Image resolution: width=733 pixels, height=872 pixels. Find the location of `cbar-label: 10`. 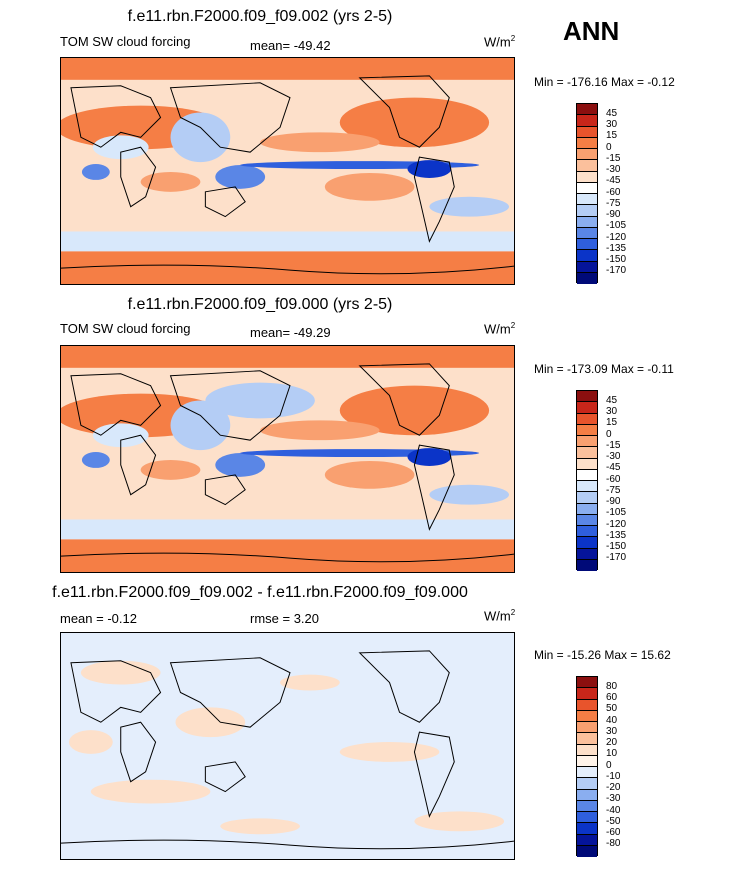

cbar-label: 10 is located at coordinates (612, 753).